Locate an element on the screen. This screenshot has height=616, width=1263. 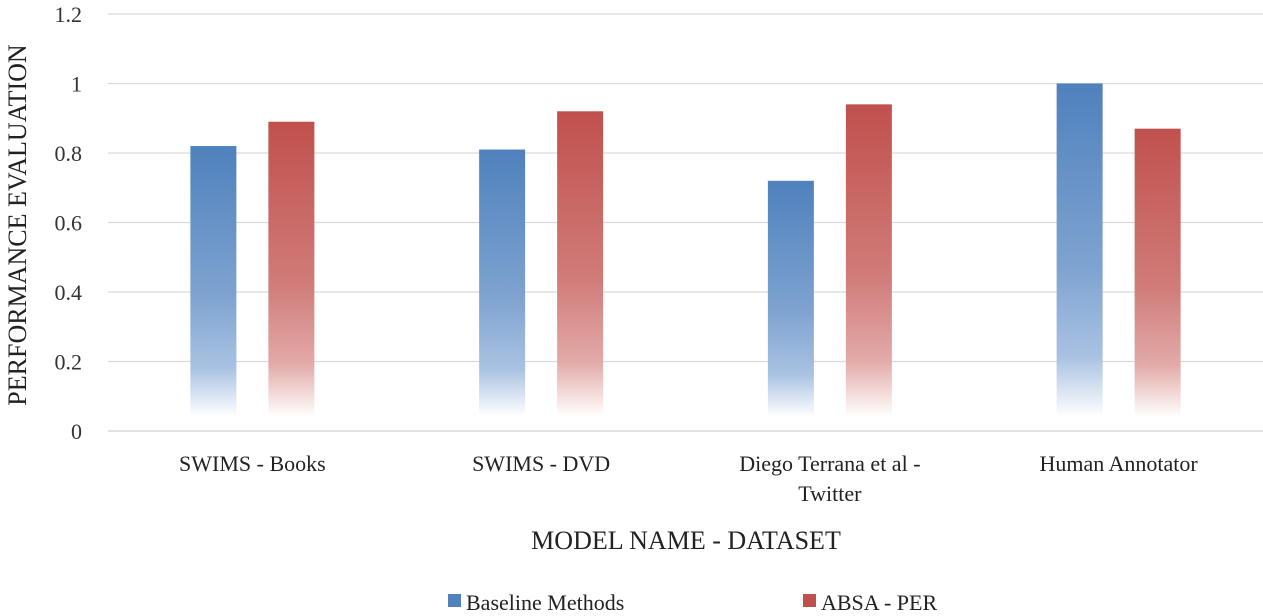
x-category-label: Twitter is located at coordinates (830, 493).